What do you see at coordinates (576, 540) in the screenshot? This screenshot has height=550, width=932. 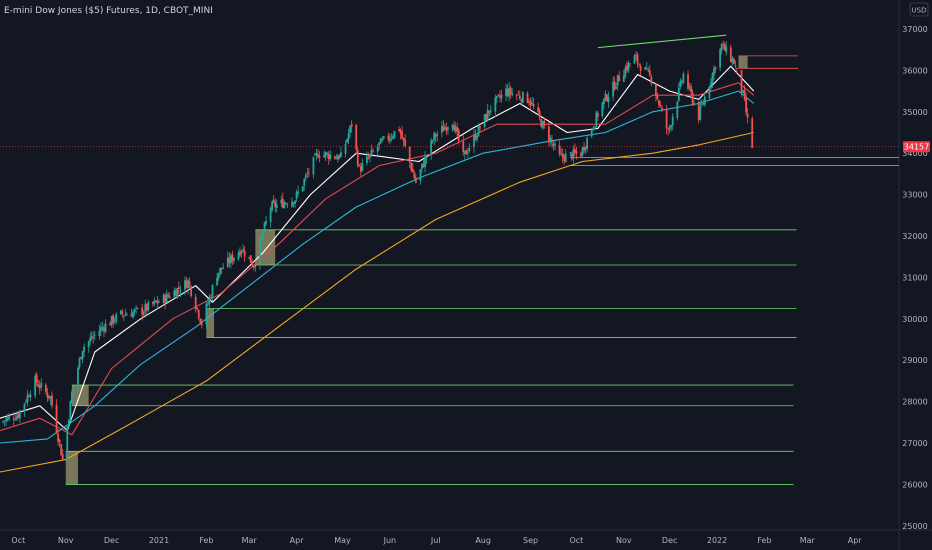 I see `x-tick-label: Oct` at bounding box center [576, 540].